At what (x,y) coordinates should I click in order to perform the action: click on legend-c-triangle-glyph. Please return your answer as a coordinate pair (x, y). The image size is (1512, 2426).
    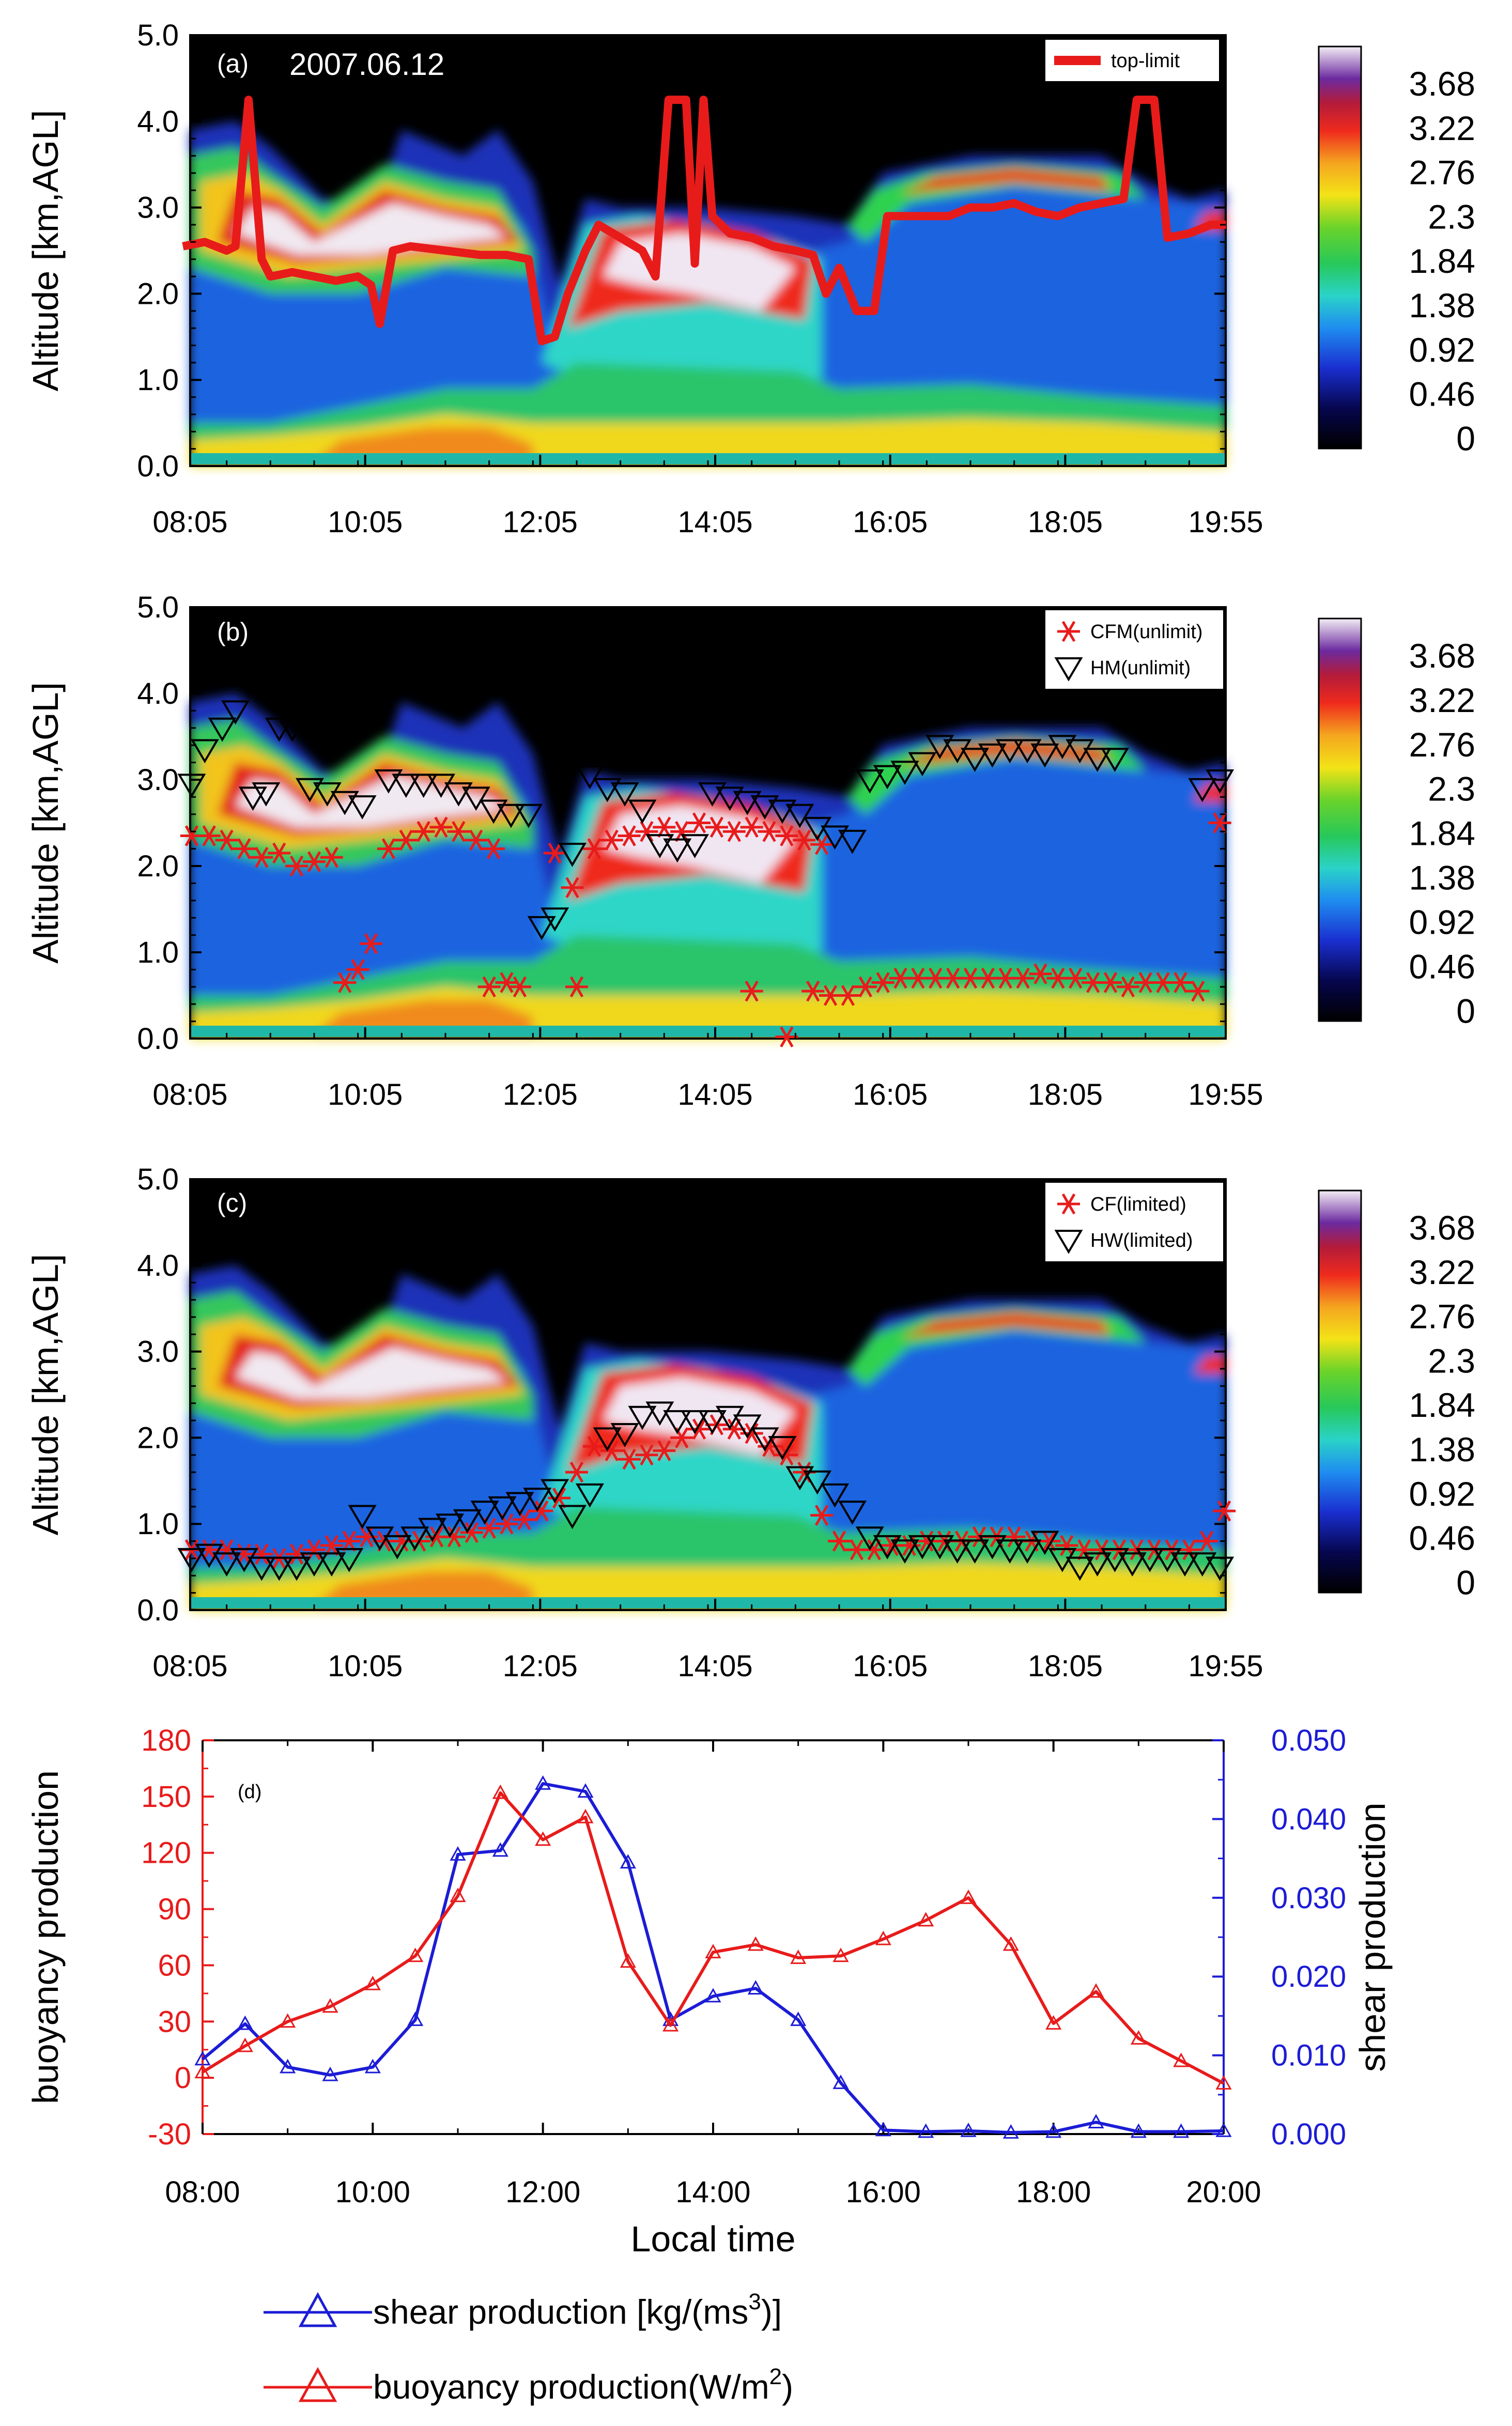
    Looking at the image, I should click on (1068, 1242).